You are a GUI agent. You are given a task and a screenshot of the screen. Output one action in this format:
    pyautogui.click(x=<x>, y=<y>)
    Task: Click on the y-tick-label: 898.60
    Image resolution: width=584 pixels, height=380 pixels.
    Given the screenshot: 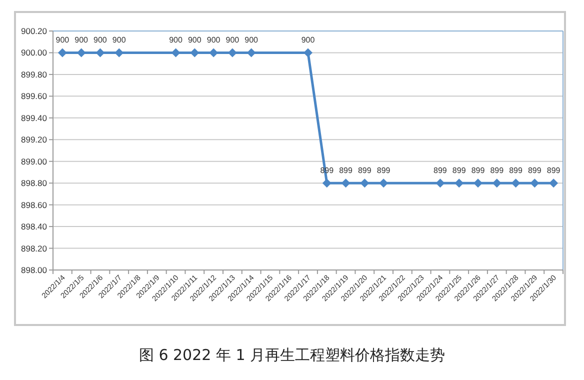 What is the action you would take?
    pyautogui.click(x=34, y=205)
    